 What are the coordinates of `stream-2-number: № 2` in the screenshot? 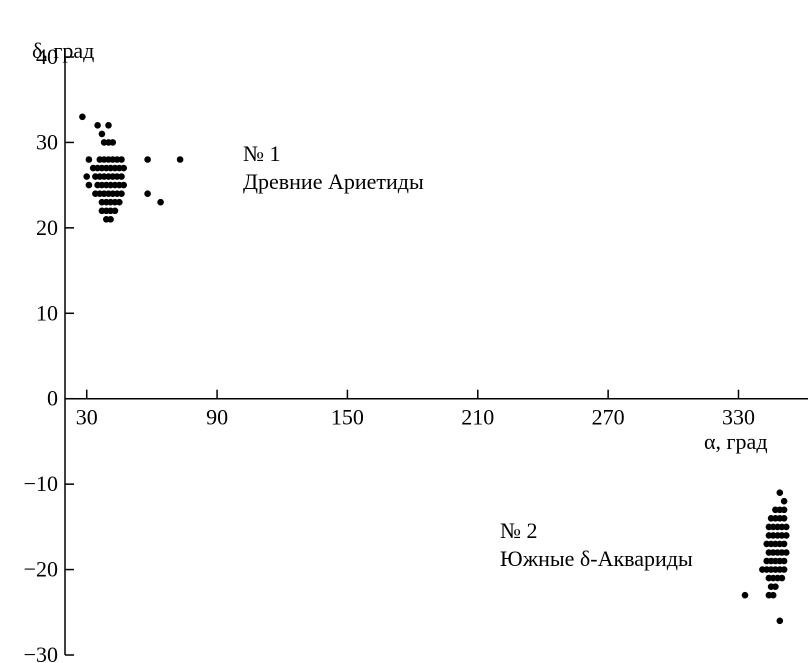 It's located at (519, 530).